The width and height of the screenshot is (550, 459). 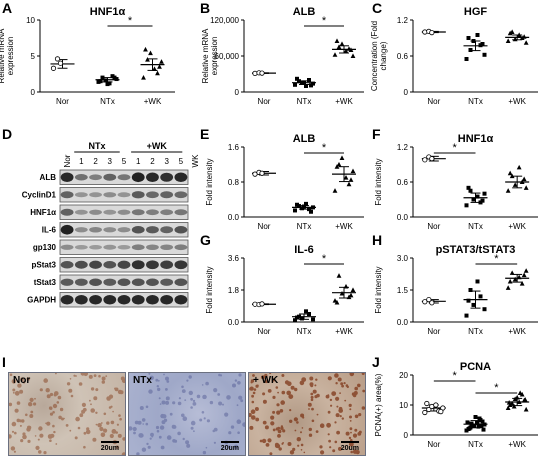 I want to click on micrograph-label-wk: + WK, so click(x=266, y=380).